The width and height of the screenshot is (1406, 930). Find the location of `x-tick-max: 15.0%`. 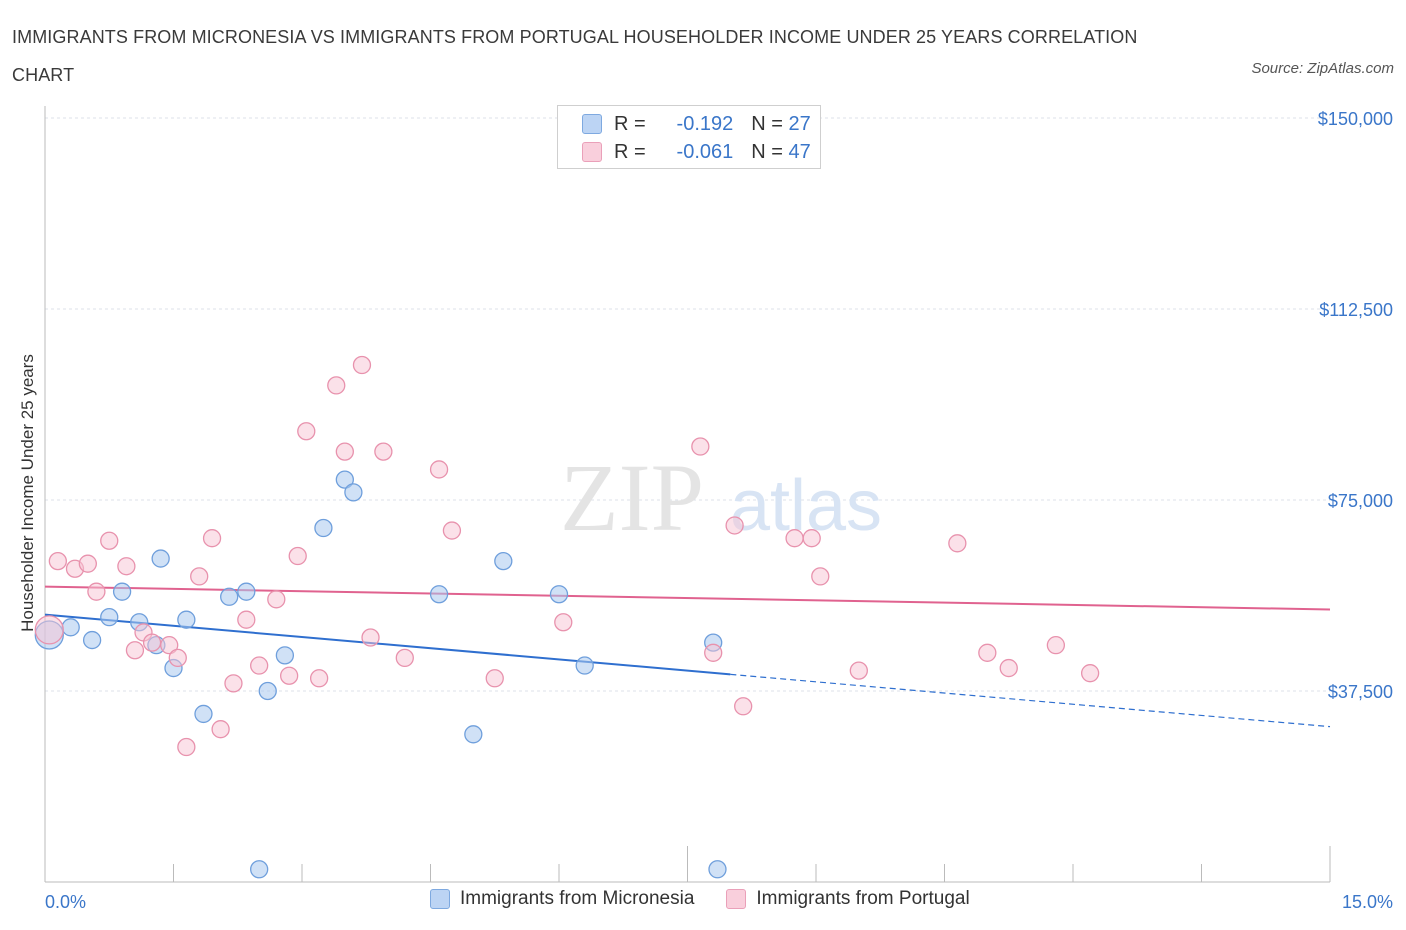

x-tick-max: 15.0% is located at coordinates (1367, 902).